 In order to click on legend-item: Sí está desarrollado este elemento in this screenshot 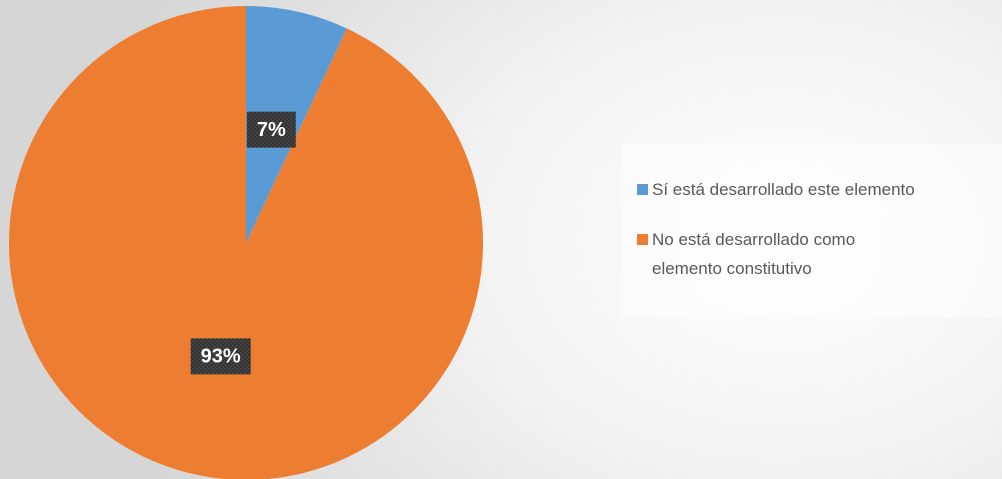, I will do `click(819, 189)`.